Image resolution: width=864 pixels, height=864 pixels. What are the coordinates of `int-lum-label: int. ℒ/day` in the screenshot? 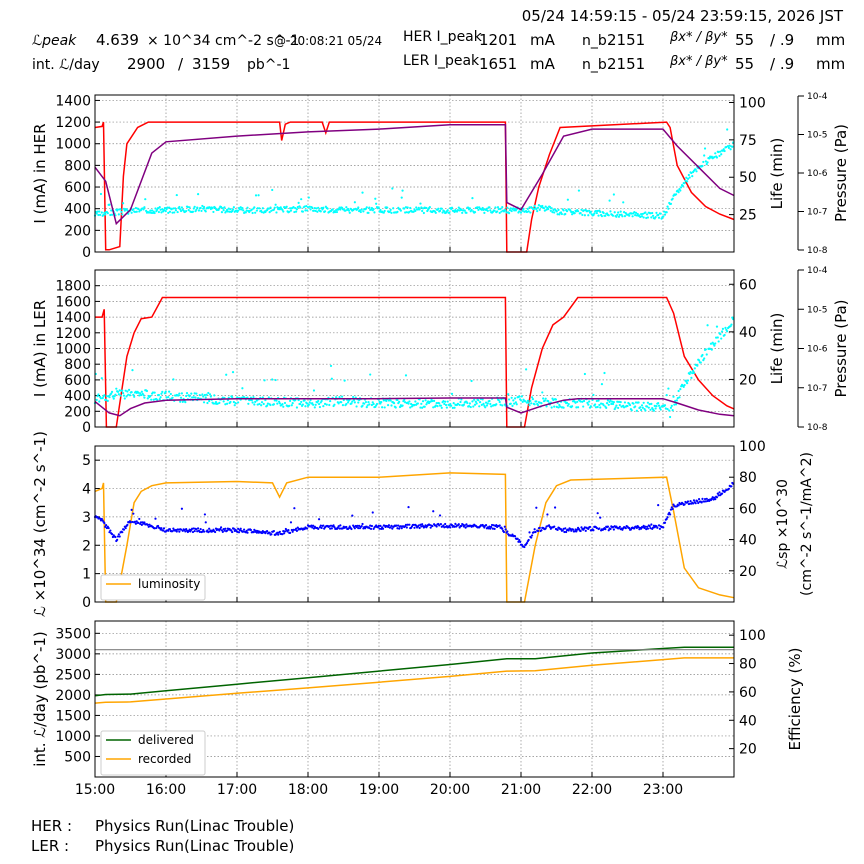 It's located at (66, 65).